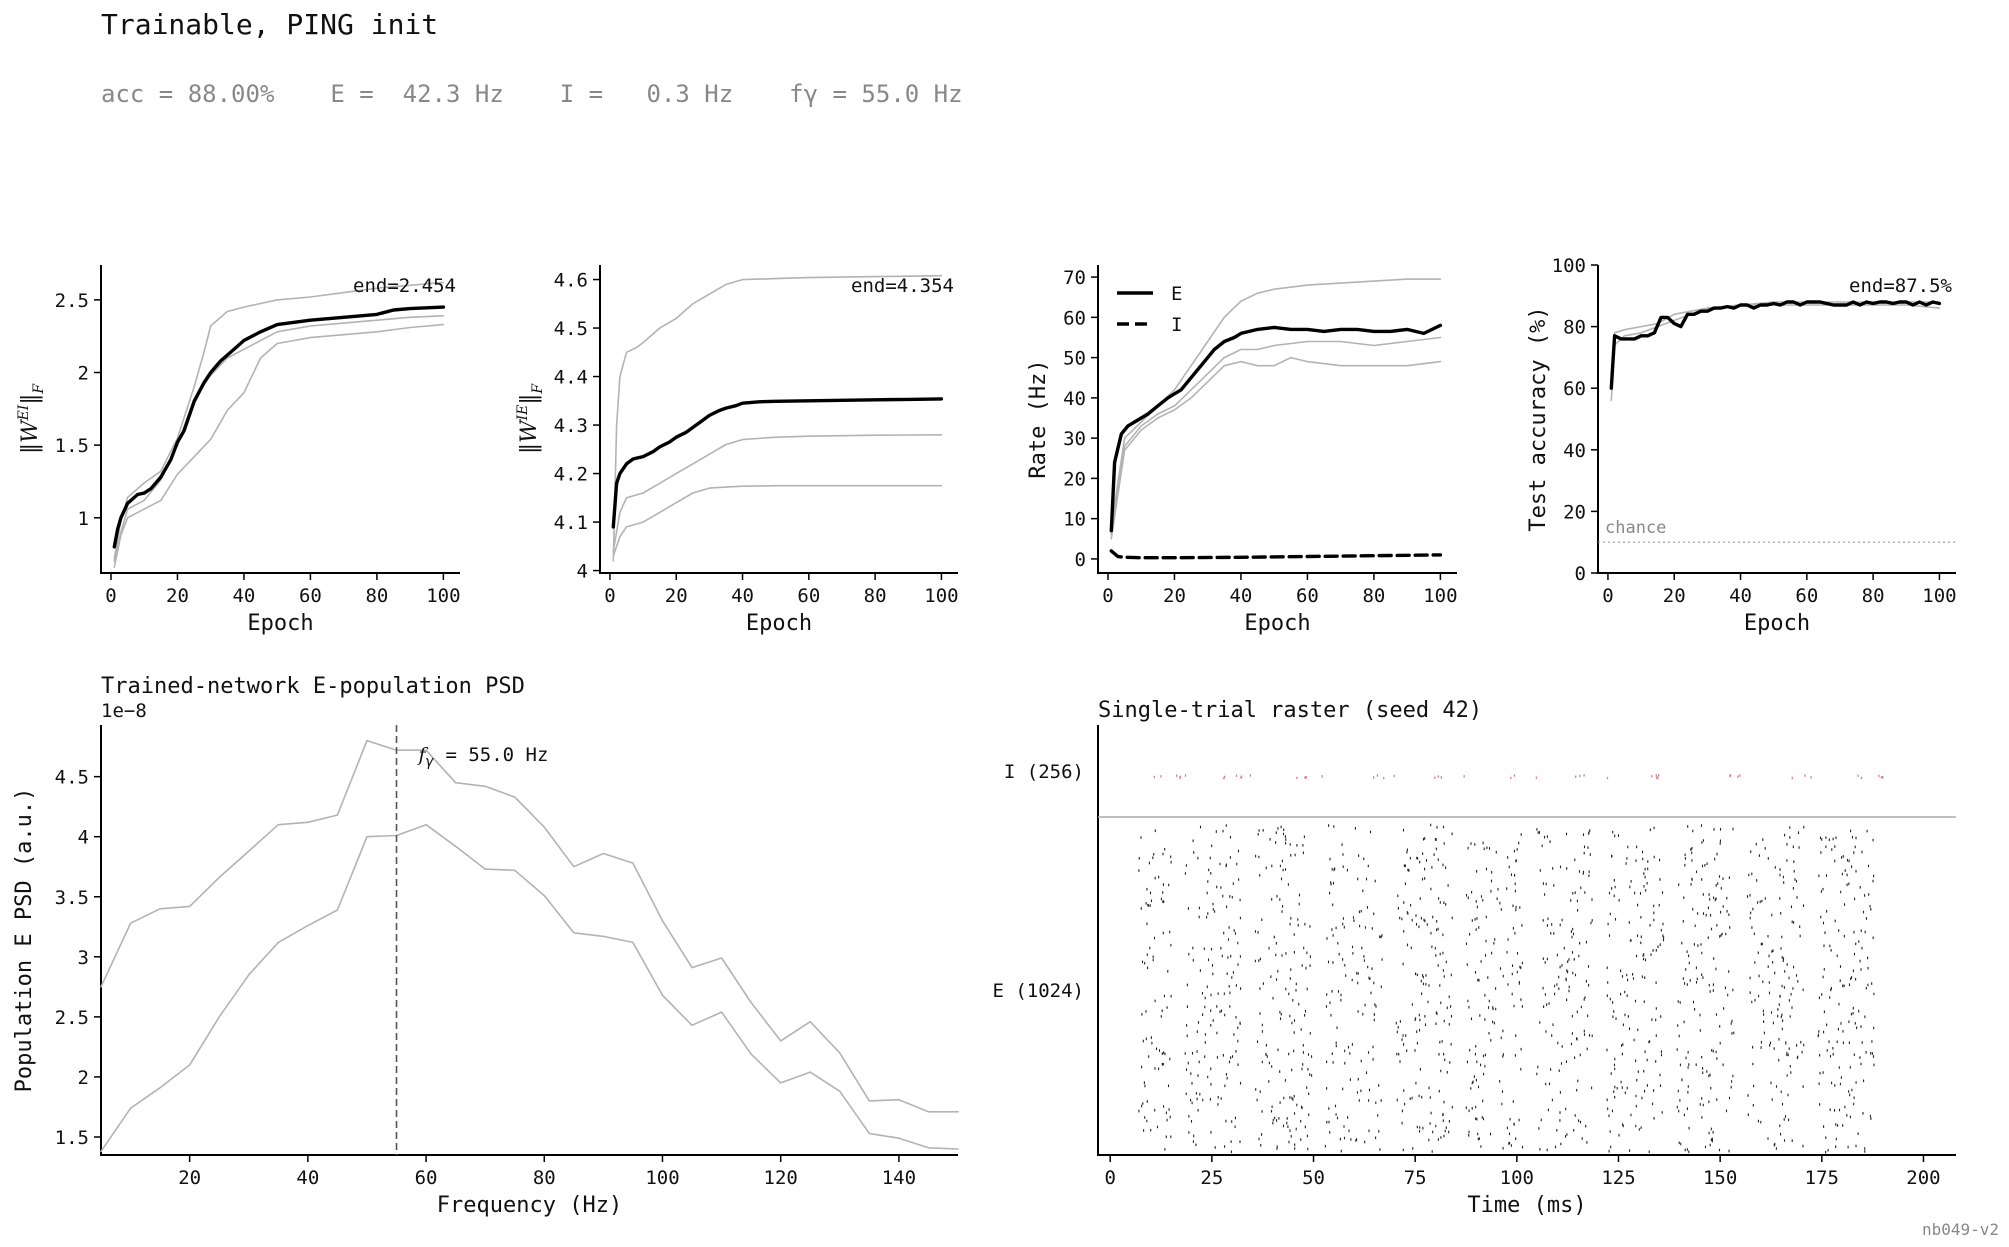  I want to click on x-tick-label: 75, so click(1415, 1178).